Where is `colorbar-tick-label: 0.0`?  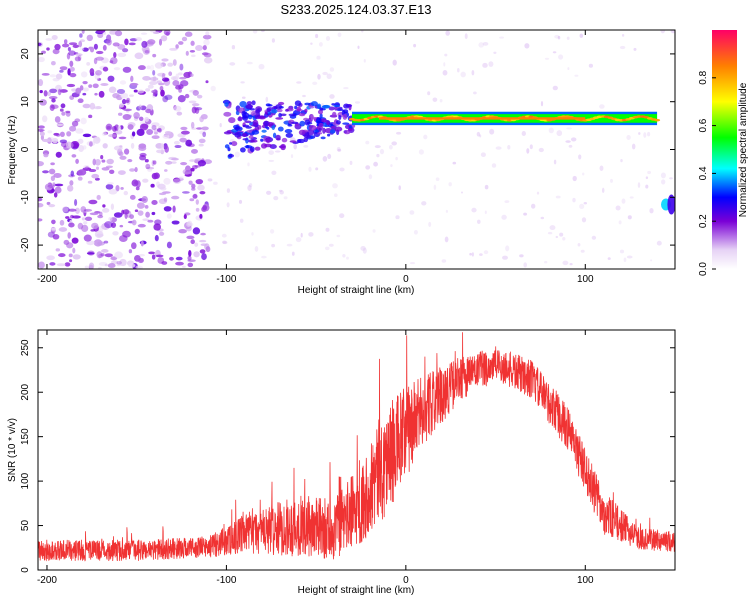
colorbar-tick-label: 0.0 is located at coordinates (703, 269).